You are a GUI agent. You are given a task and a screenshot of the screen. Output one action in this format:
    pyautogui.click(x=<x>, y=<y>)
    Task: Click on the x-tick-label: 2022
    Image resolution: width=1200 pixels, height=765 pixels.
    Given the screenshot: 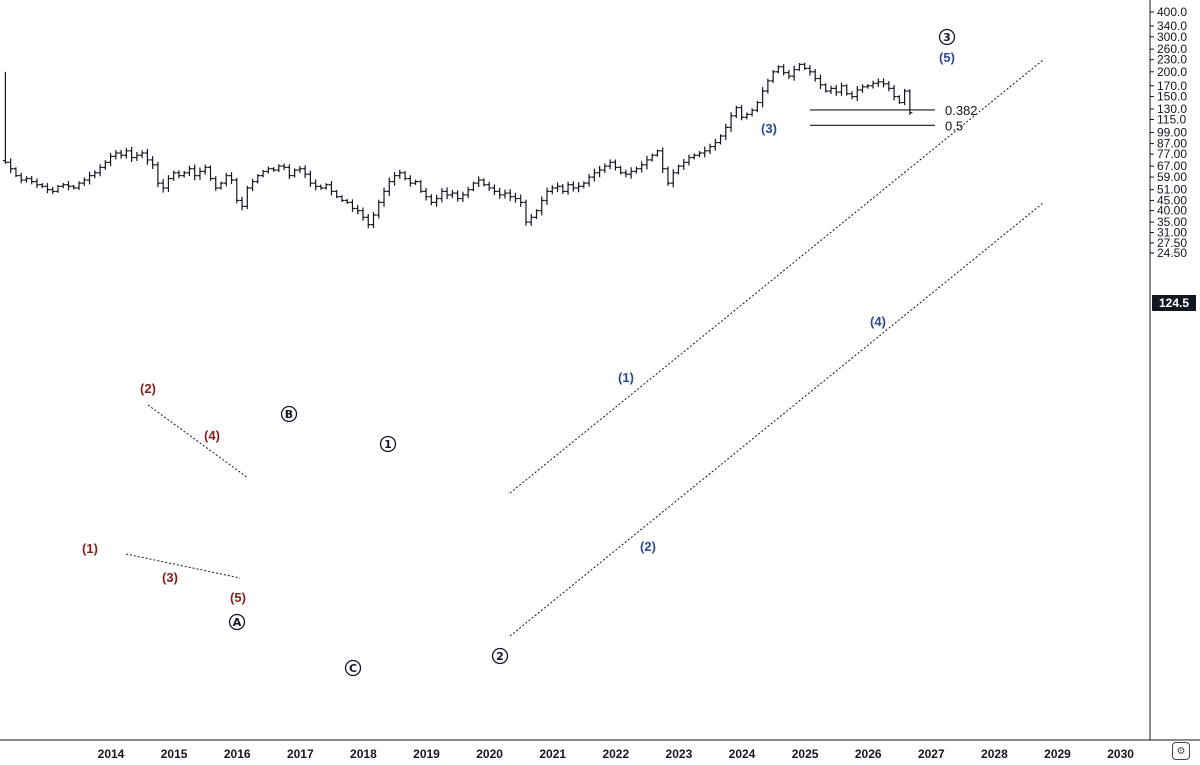 What is the action you would take?
    pyautogui.click(x=615, y=754)
    